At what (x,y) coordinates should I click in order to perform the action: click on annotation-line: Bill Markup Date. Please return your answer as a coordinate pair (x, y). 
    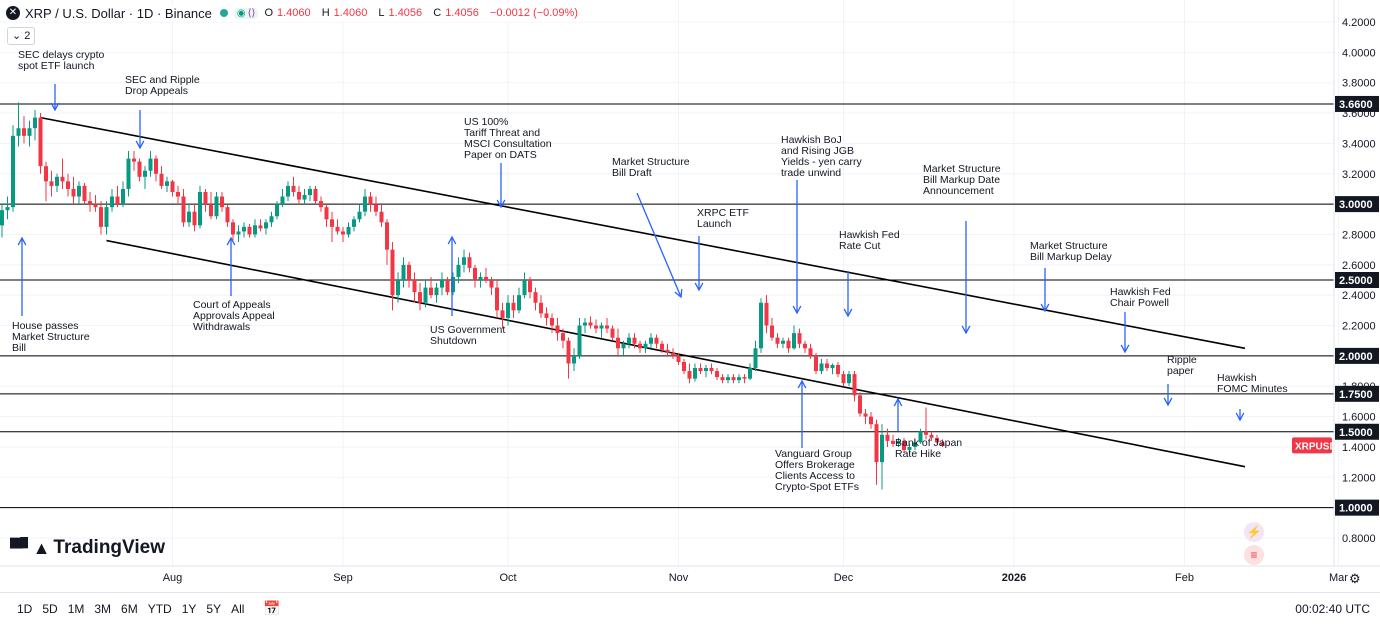
    Looking at the image, I should click on (961, 180).